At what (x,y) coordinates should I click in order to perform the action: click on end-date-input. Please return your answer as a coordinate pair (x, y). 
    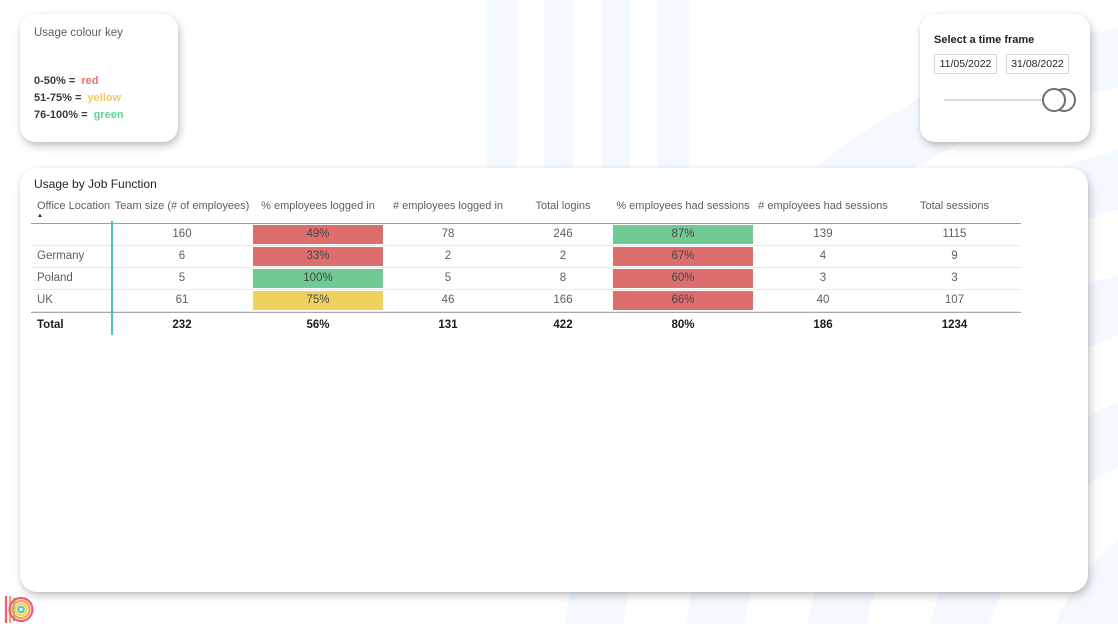
    Looking at the image, I should click on (1037, 64).